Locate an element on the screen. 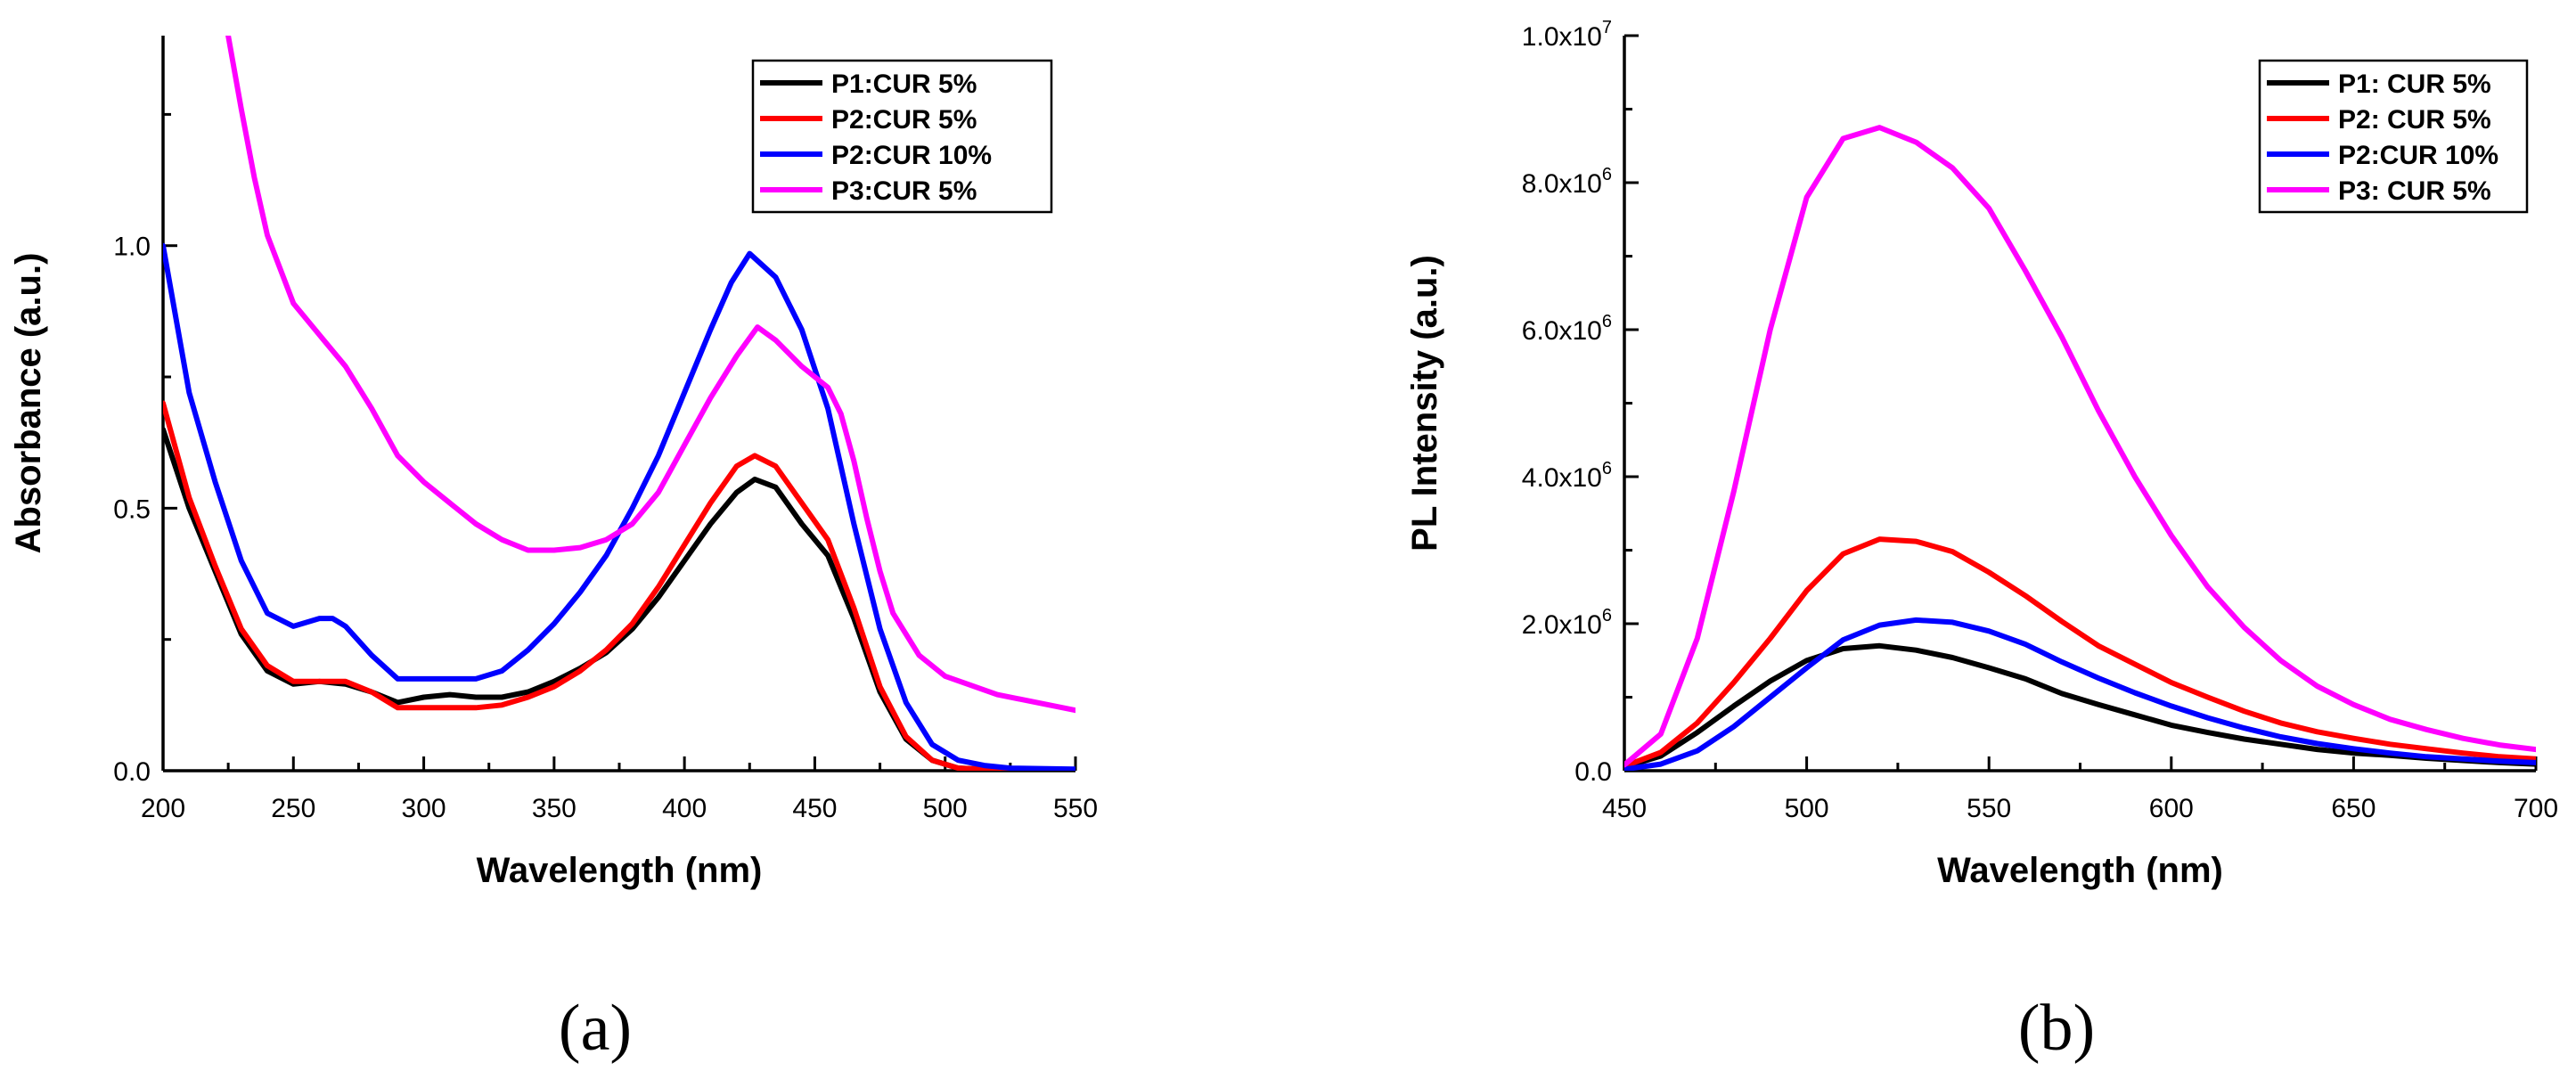  y-tick-label: 1.0x10⁷ is located at coordinates (1567, 35).